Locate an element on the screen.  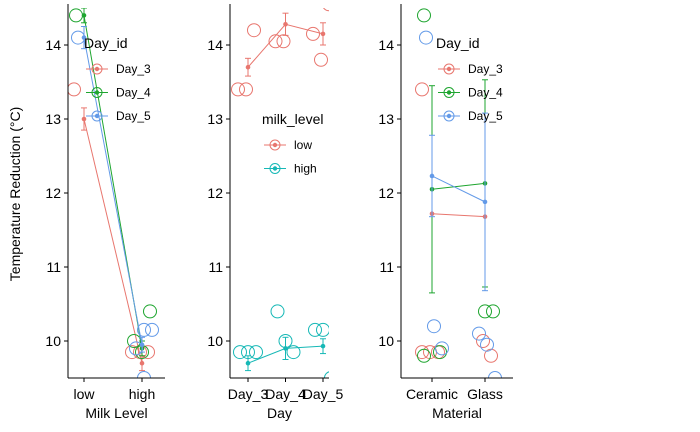
x-tick-label: low is located at coordinates (84, 394).